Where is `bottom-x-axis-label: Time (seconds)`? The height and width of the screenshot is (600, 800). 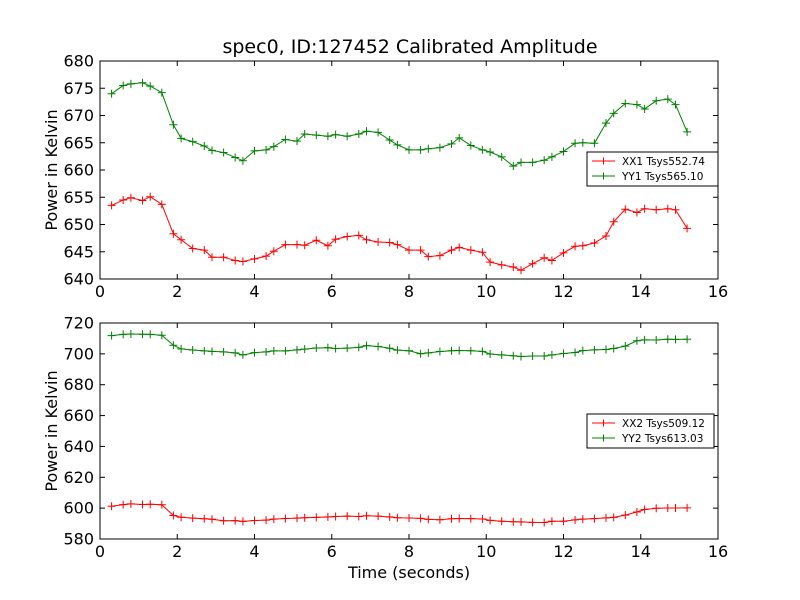 bottom-x-axis-label: Time (seconds) is located at coordinates (408, 572).